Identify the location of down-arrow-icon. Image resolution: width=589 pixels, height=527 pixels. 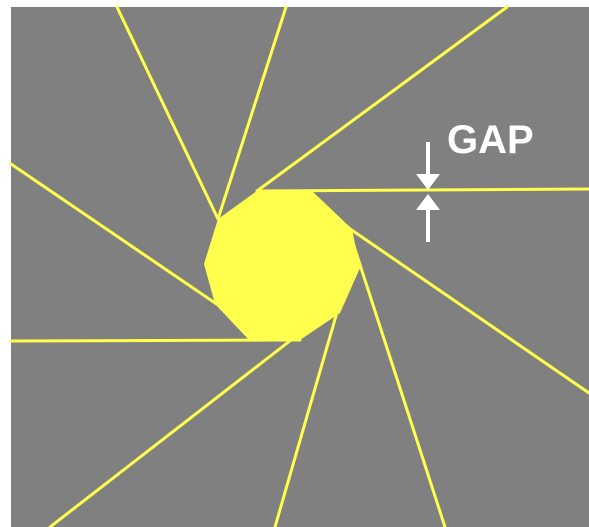
(428, 166).